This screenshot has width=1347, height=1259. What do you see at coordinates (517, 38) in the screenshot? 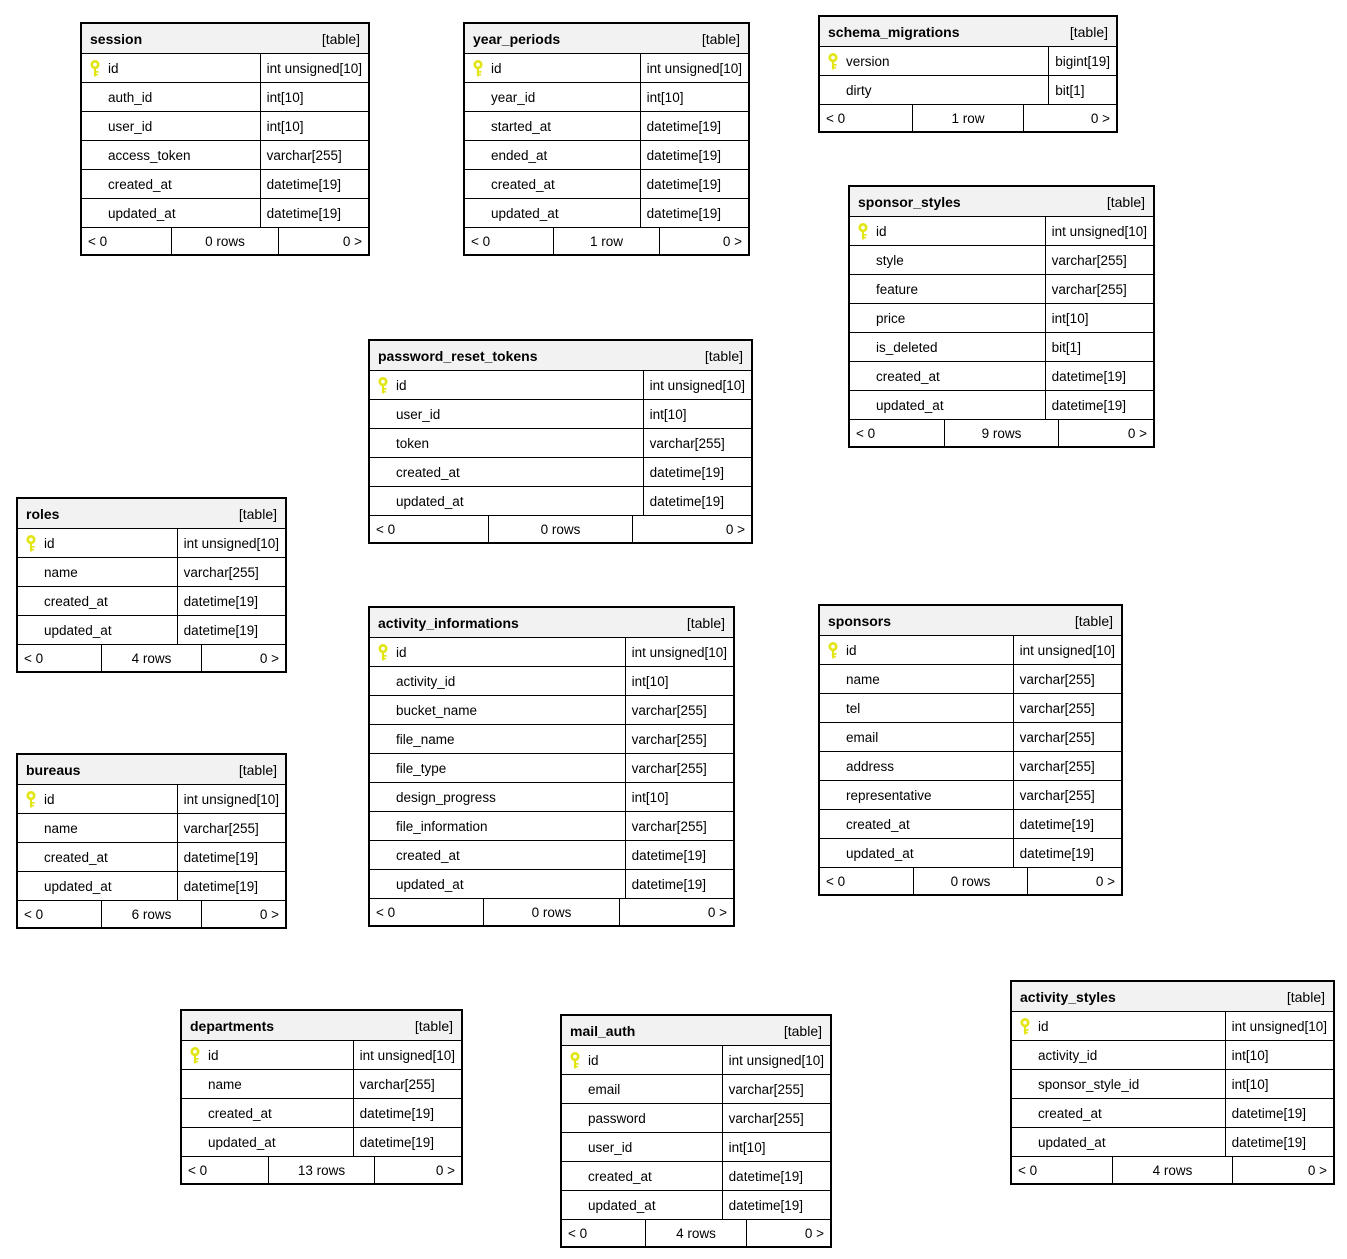
I see `table-name: year_periods` at bounding box center [517, 38].